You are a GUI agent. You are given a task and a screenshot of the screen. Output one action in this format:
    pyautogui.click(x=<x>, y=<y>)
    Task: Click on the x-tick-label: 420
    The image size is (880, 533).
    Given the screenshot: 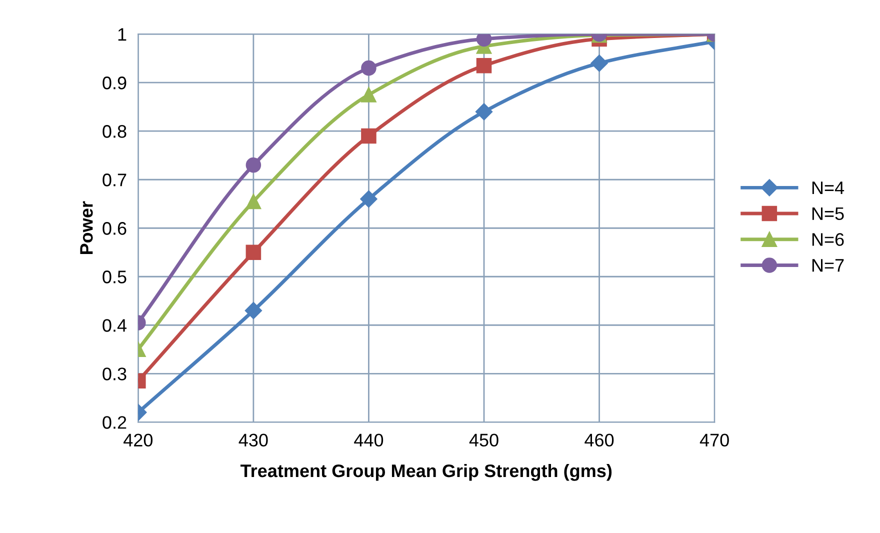 What is the action you would take?
    pyautogui.click(x=138, y=440)
    